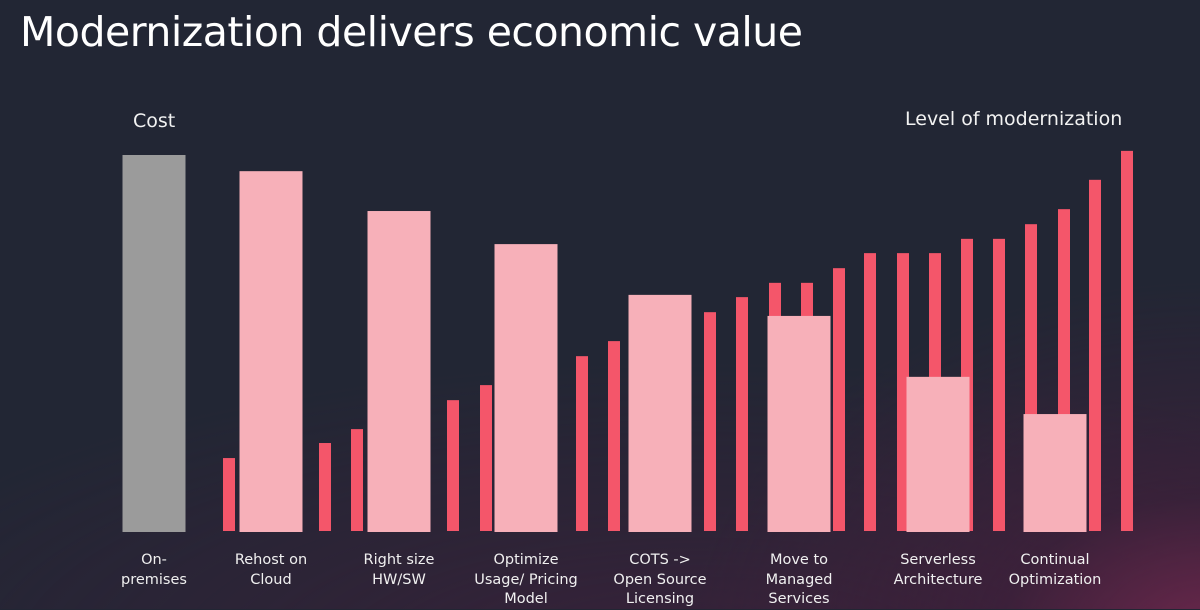 The height and width of the screenshot is (610, 1200). I want to click on category-label: Rehost on Cloud, so click(271, 570).